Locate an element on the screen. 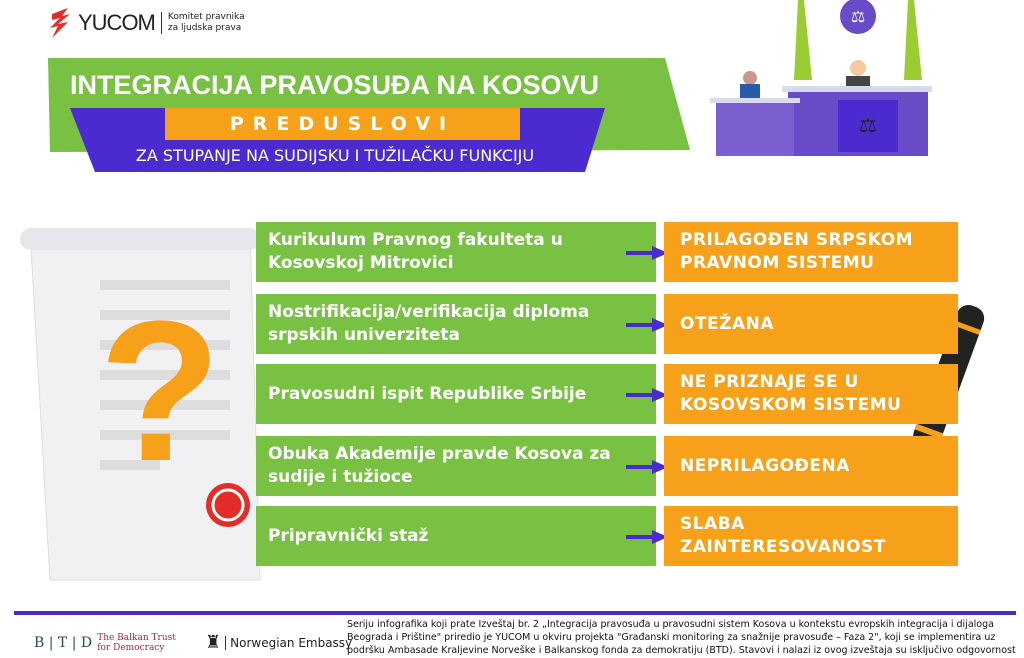  banner-tag: PREDUSLOVI is located at coordinates (342, 124).